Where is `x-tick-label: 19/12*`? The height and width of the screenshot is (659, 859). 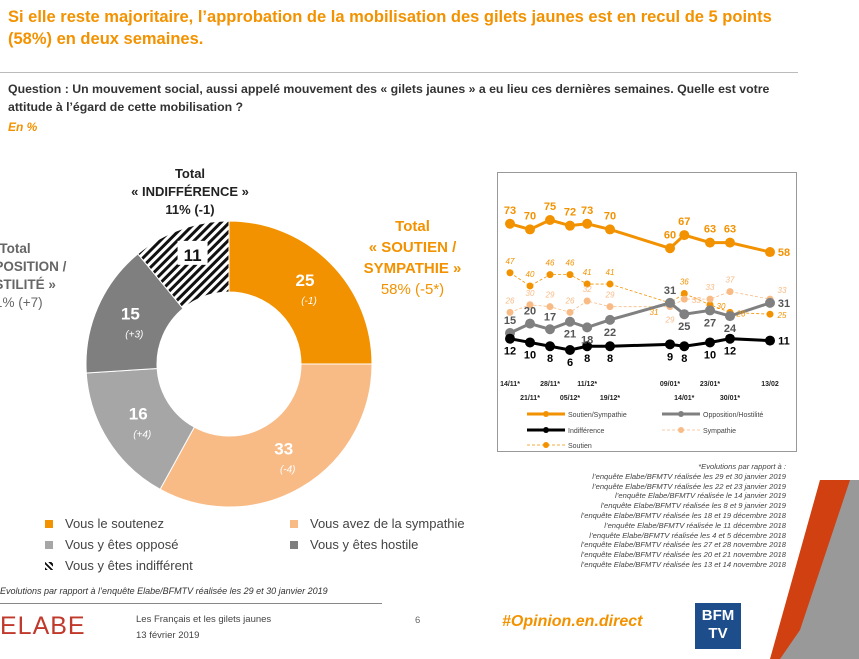 x-tick-label: 19/12* is located at coordinates (610, 398).